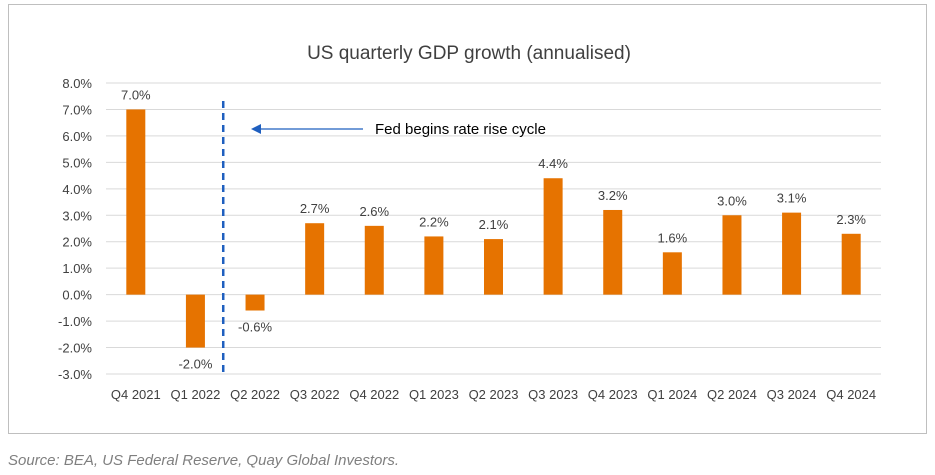 This screenshot has width=935, height=475. I want to click on arrowhead-icon, so click(256, 129).